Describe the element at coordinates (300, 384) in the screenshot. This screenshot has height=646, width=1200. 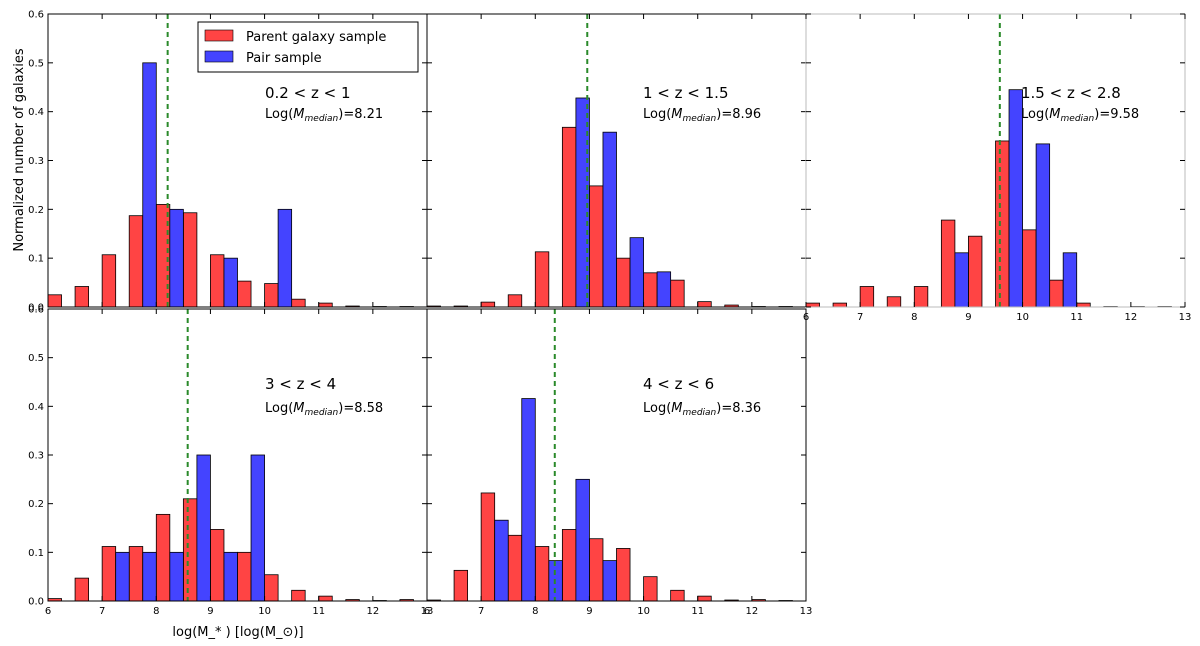
I see `redshift-range-label: 3 < z < 4` at that location.